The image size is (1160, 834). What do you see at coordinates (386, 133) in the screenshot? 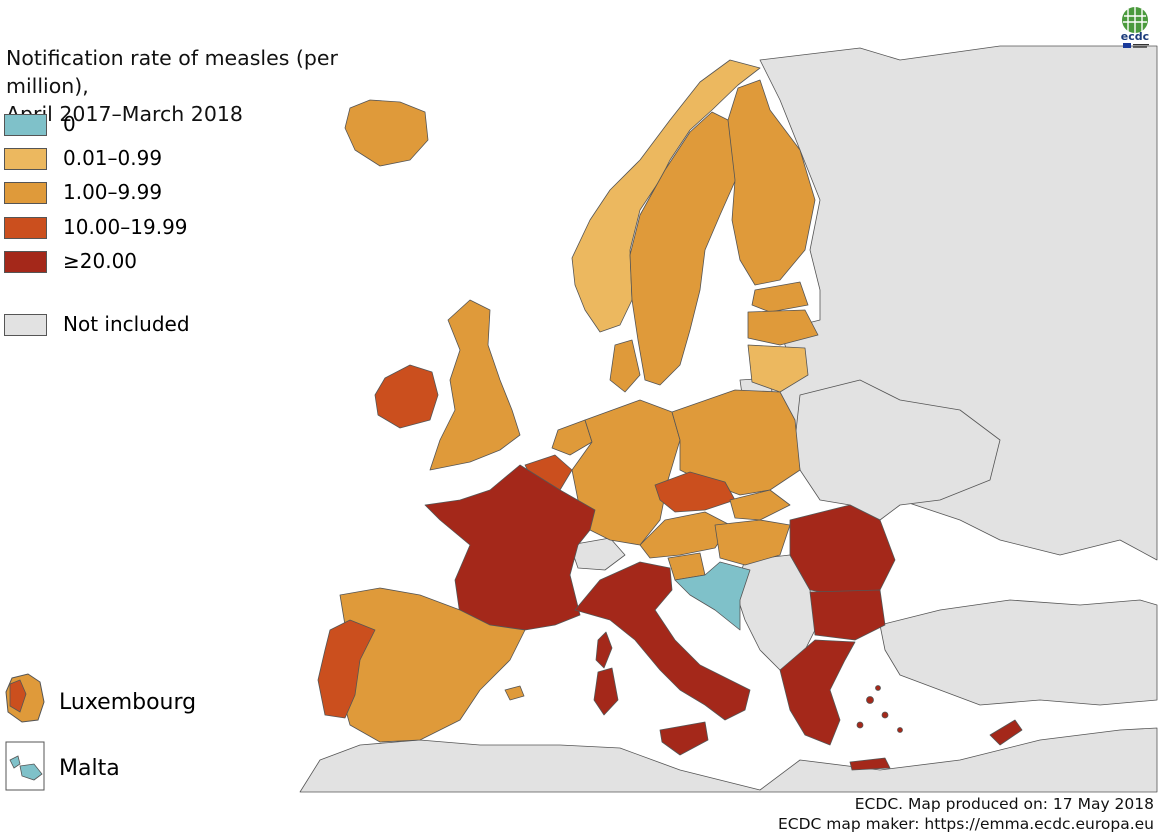
I see `map-region-iceland` at bounding box center [386, 133].